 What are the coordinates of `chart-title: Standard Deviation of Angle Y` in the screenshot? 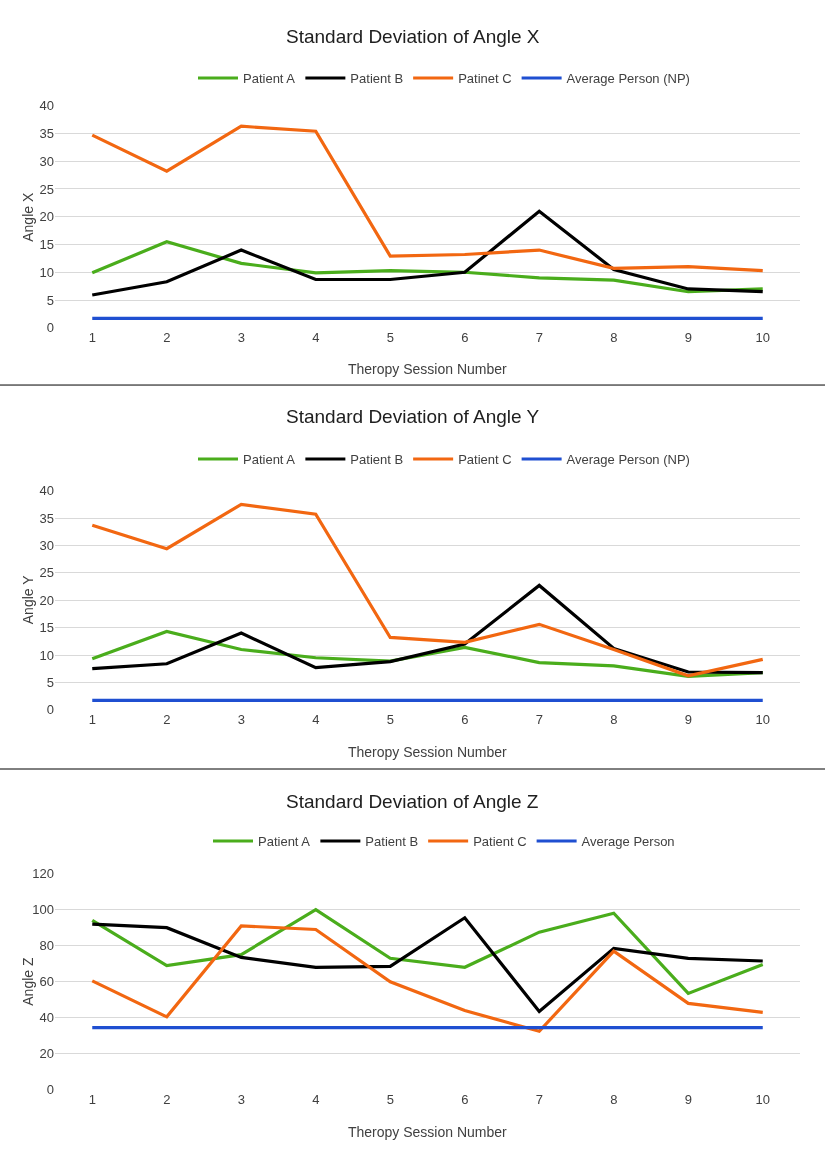 It's located at (413, 416).